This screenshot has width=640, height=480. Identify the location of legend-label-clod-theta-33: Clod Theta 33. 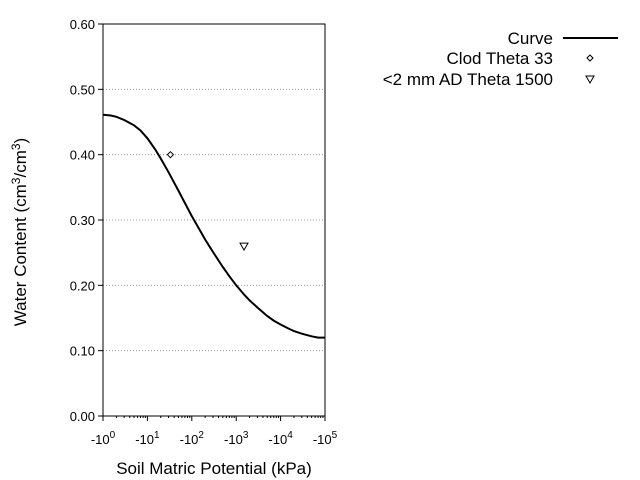
(500, 58).